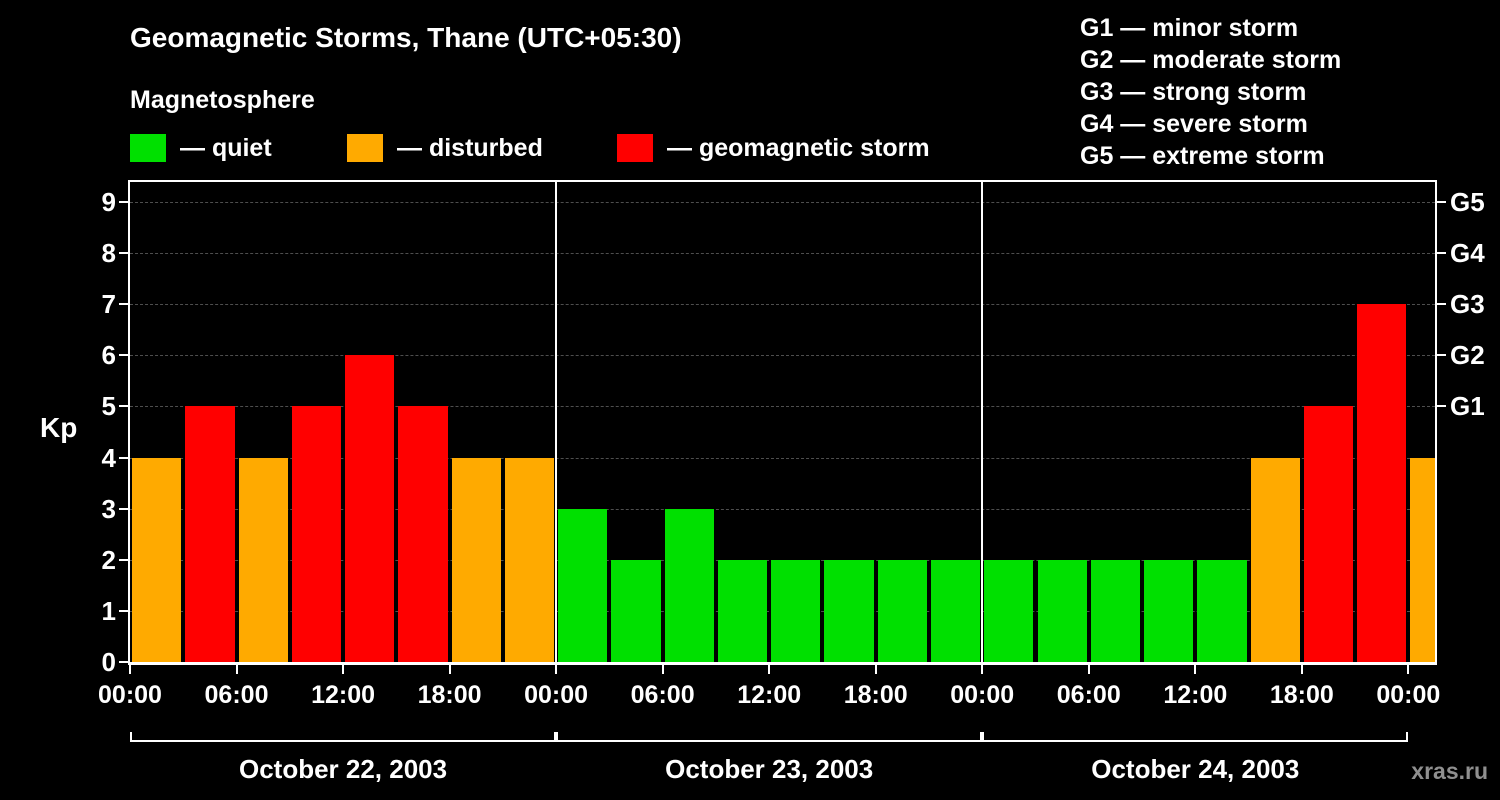  Describe the element at coordinates (108, 406) in the screenshot. I see `y-tick-label: 5` at that location.